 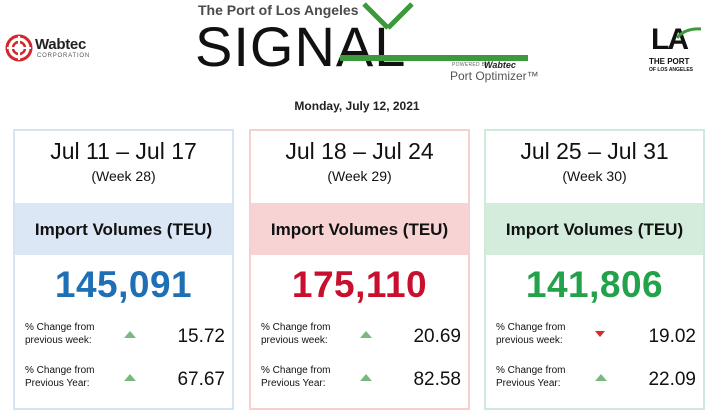 I want to click on report-date: Monday, July 12, 2021, so click(x=357, y=106).